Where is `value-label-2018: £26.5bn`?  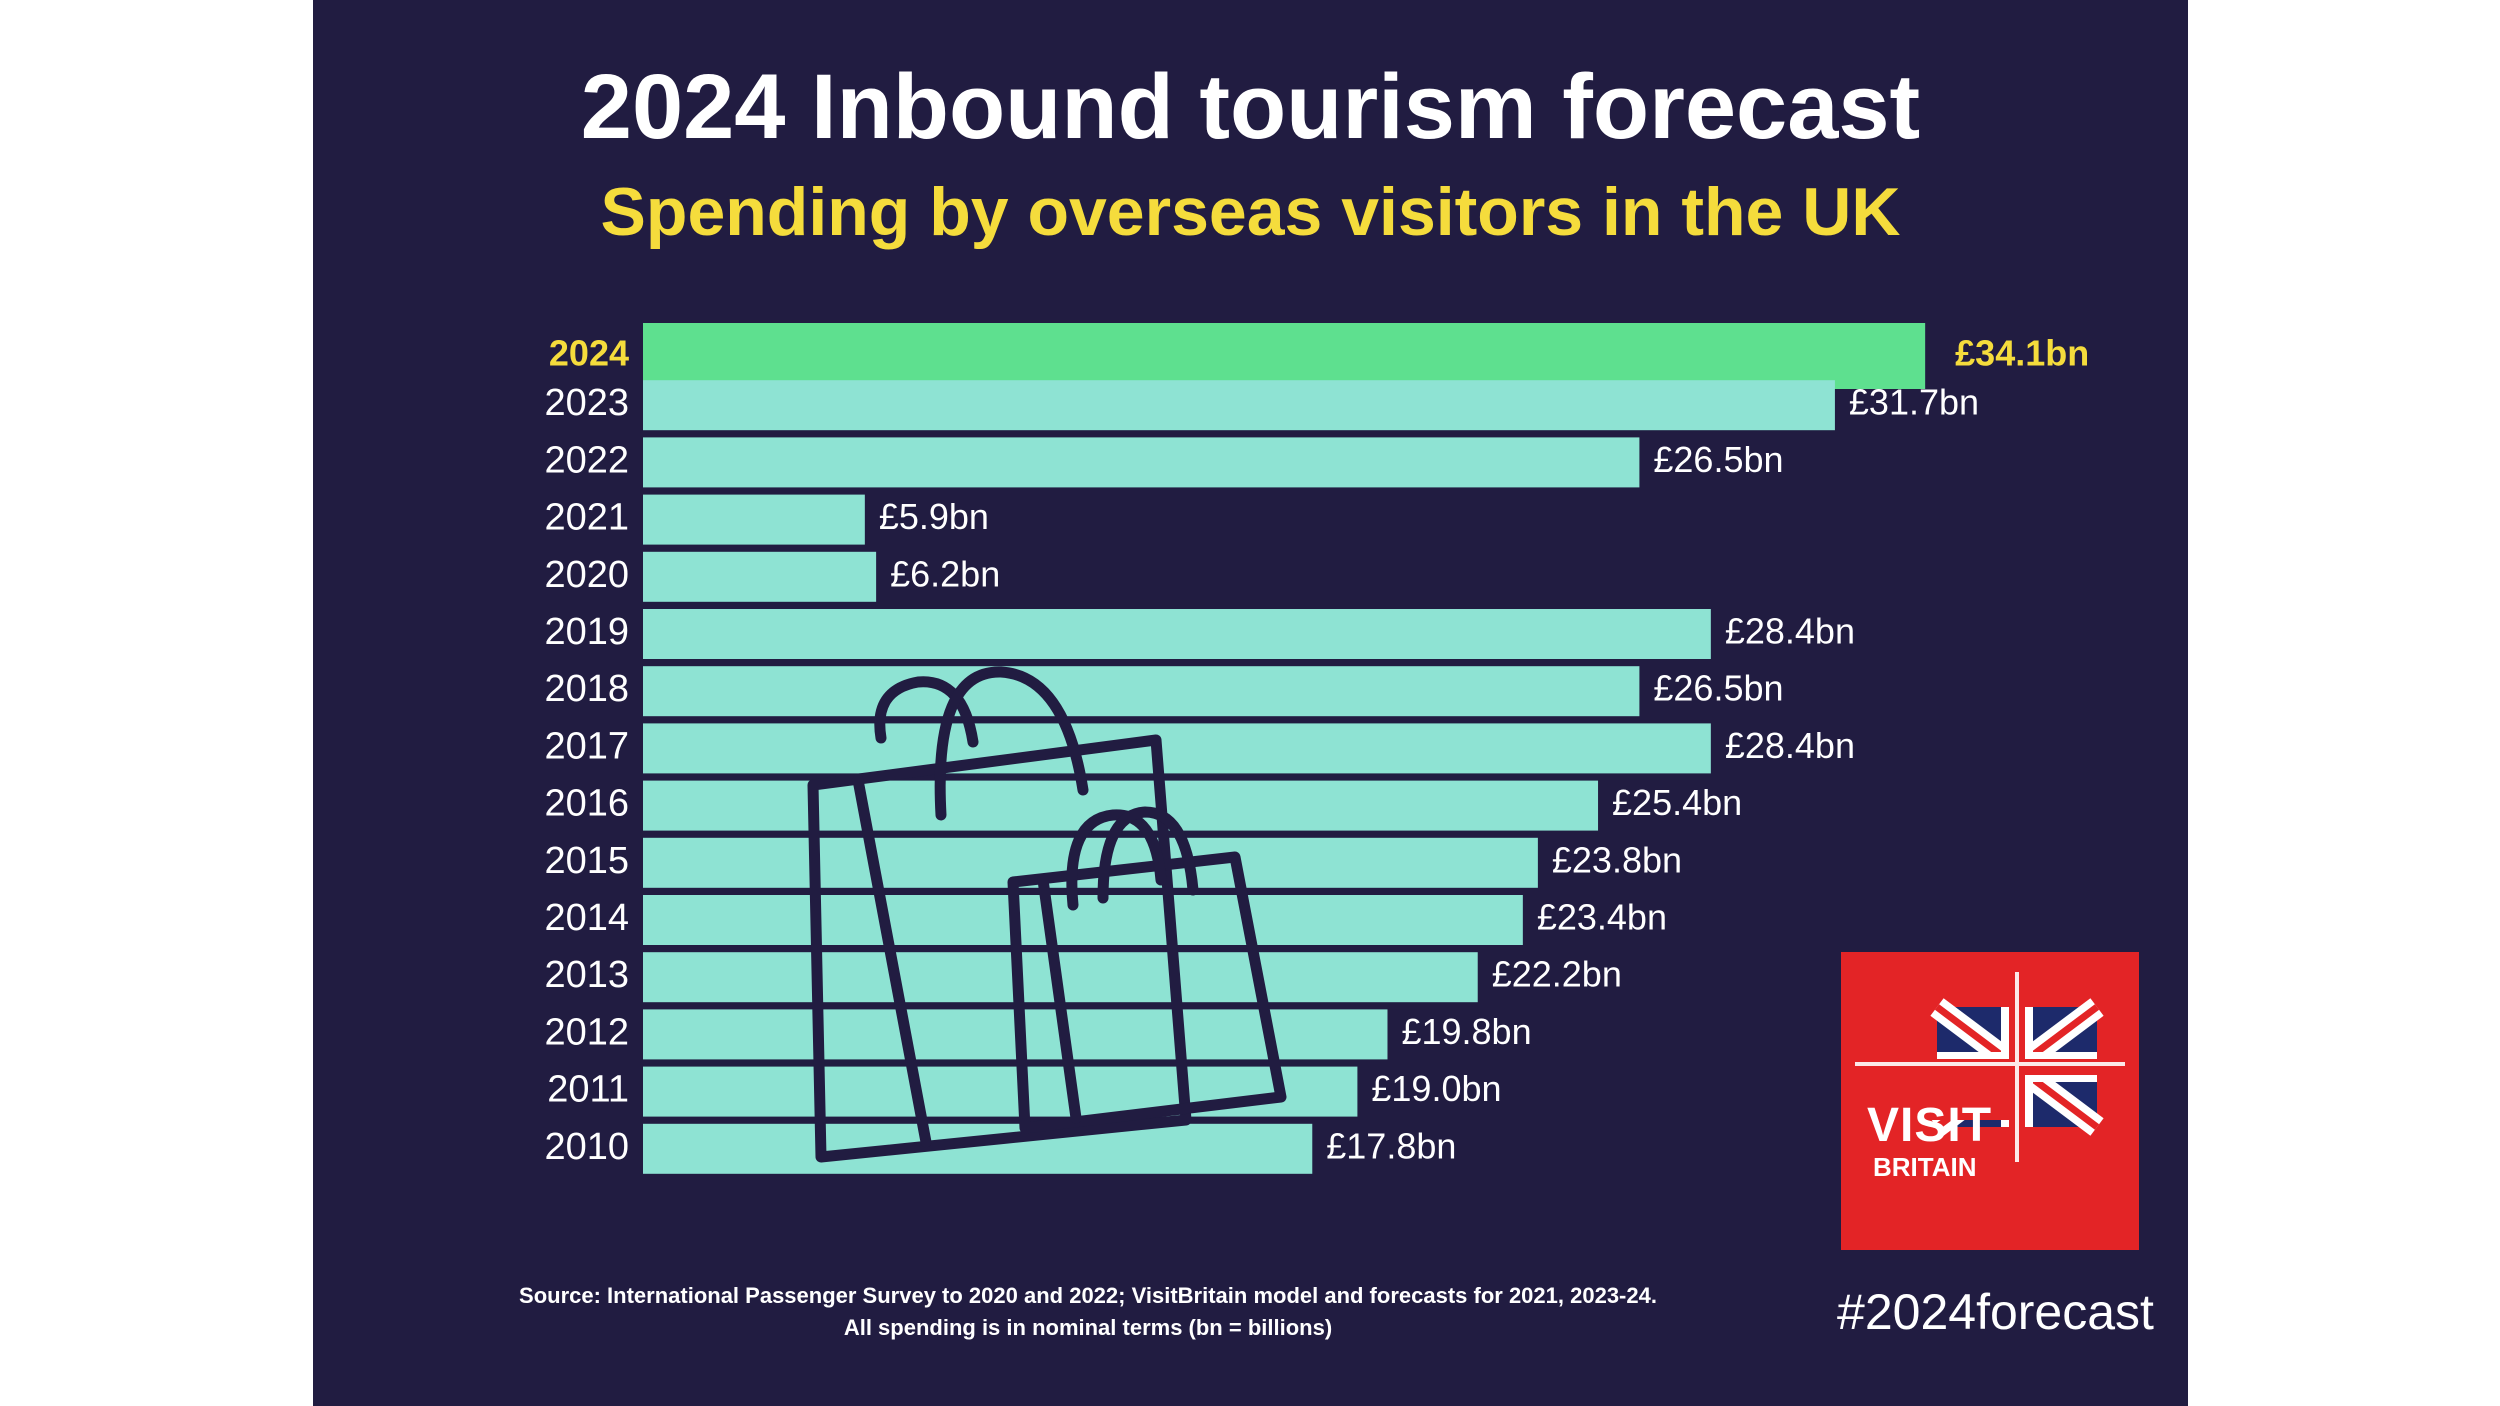
value-label-2018: £26.5bn is located at coordinates (1718, 688).